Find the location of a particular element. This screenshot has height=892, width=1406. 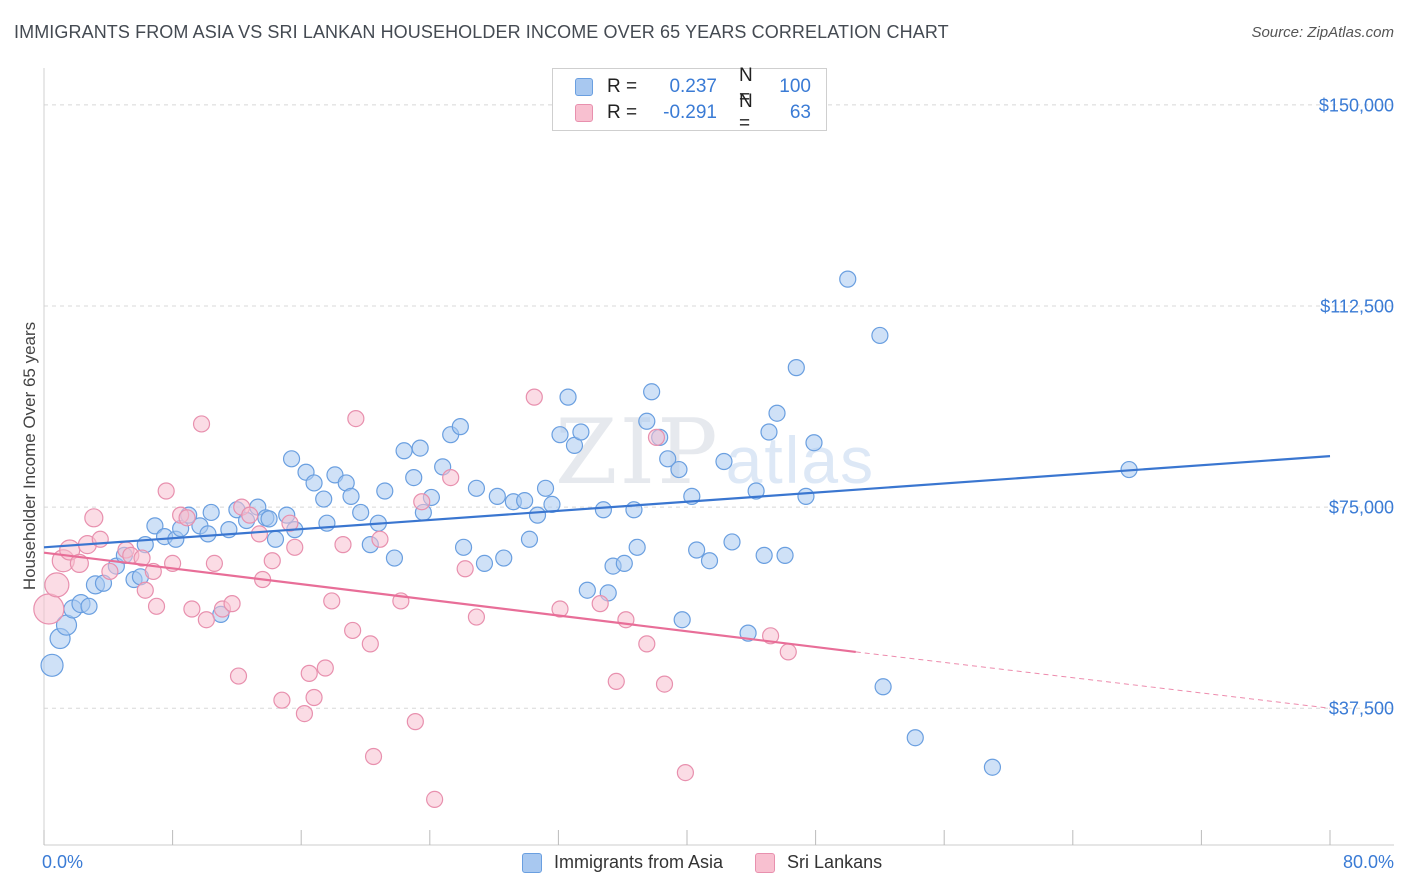

legend-row-srilankans: R = -0.291 N = 63 is located at coordinates (693, 112).